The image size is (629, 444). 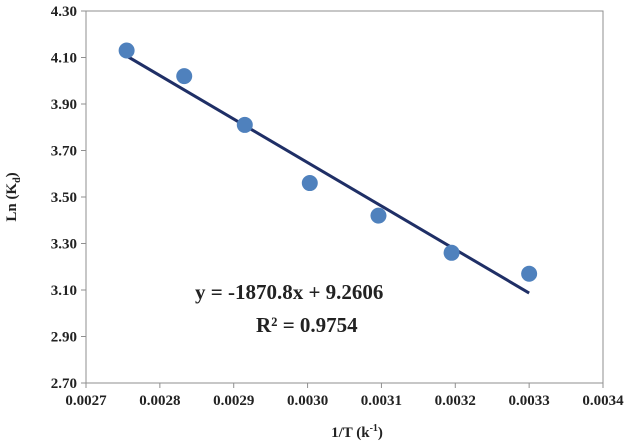 I want to click on y-axis-title-subscript: d, so click(x=17, y=180).